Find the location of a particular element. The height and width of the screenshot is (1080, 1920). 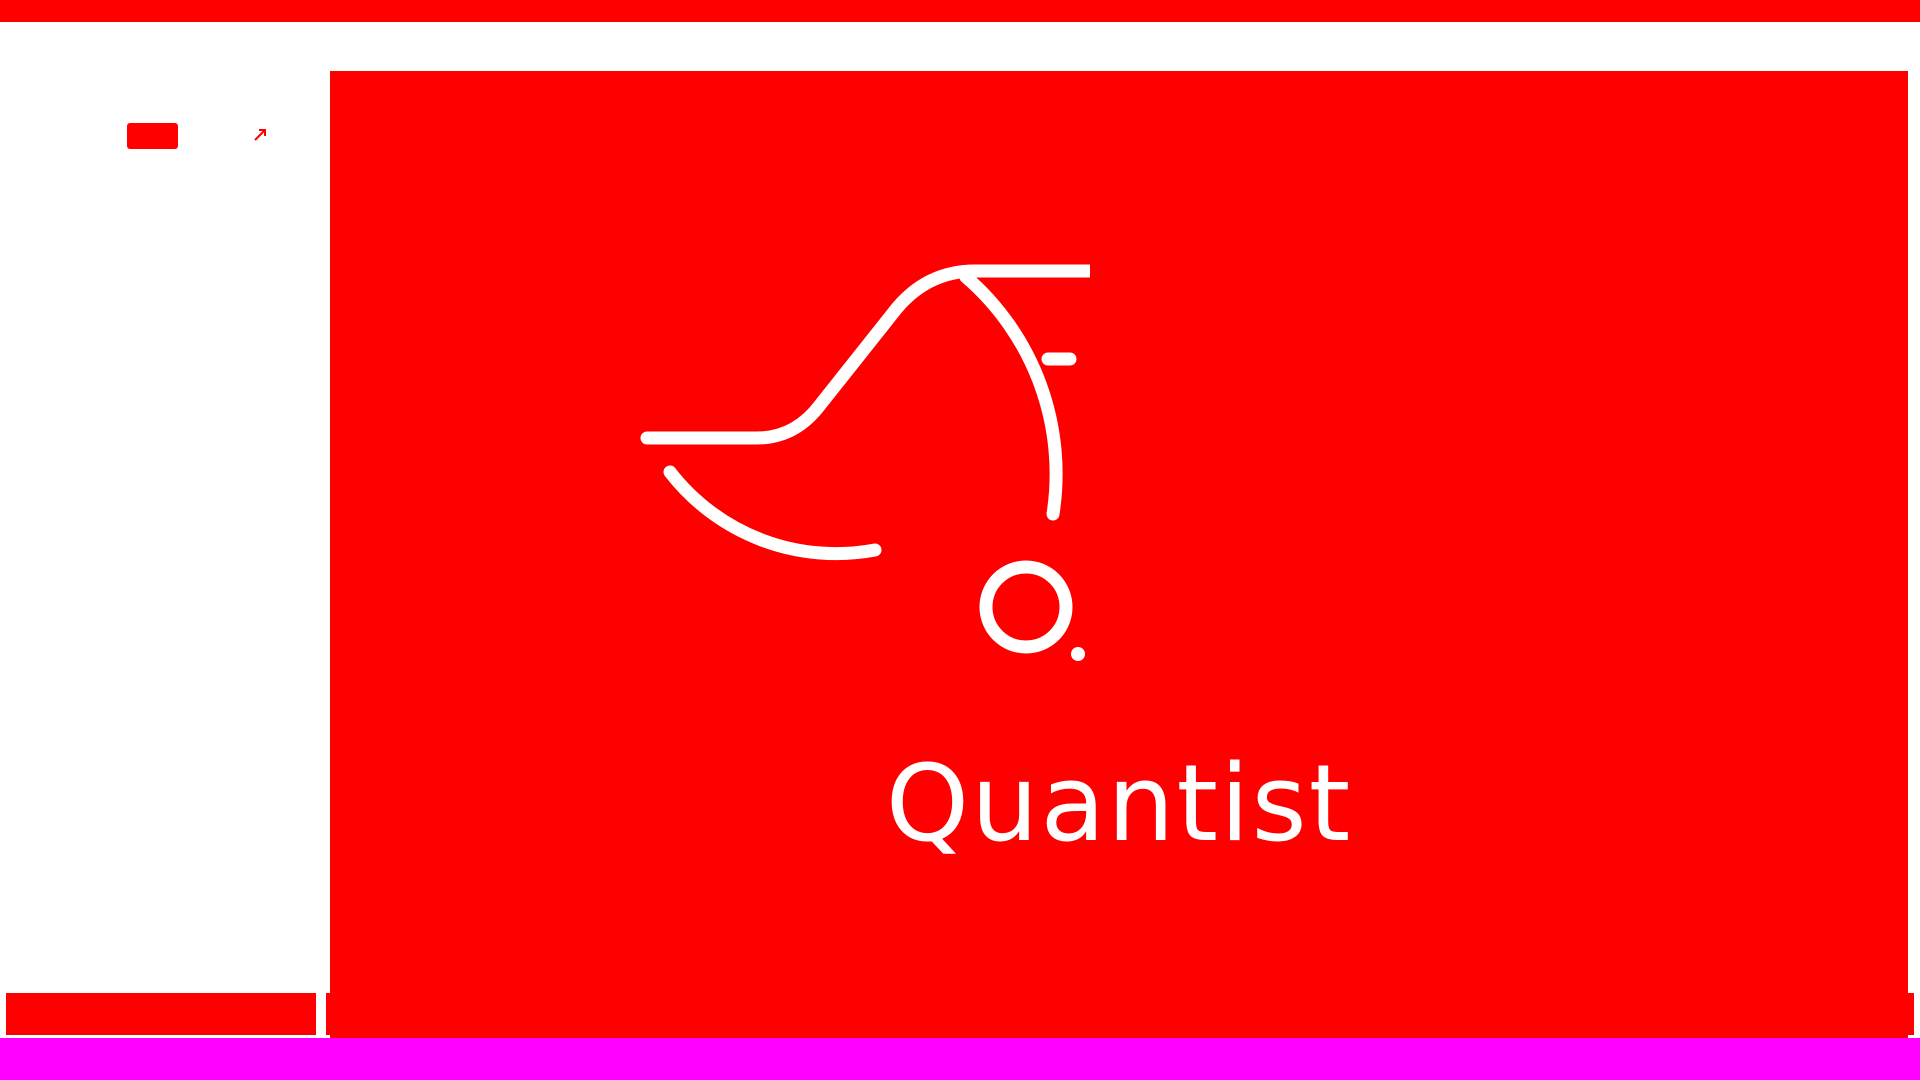

quantist-logo-shapes is located at coordinates (865, 462).